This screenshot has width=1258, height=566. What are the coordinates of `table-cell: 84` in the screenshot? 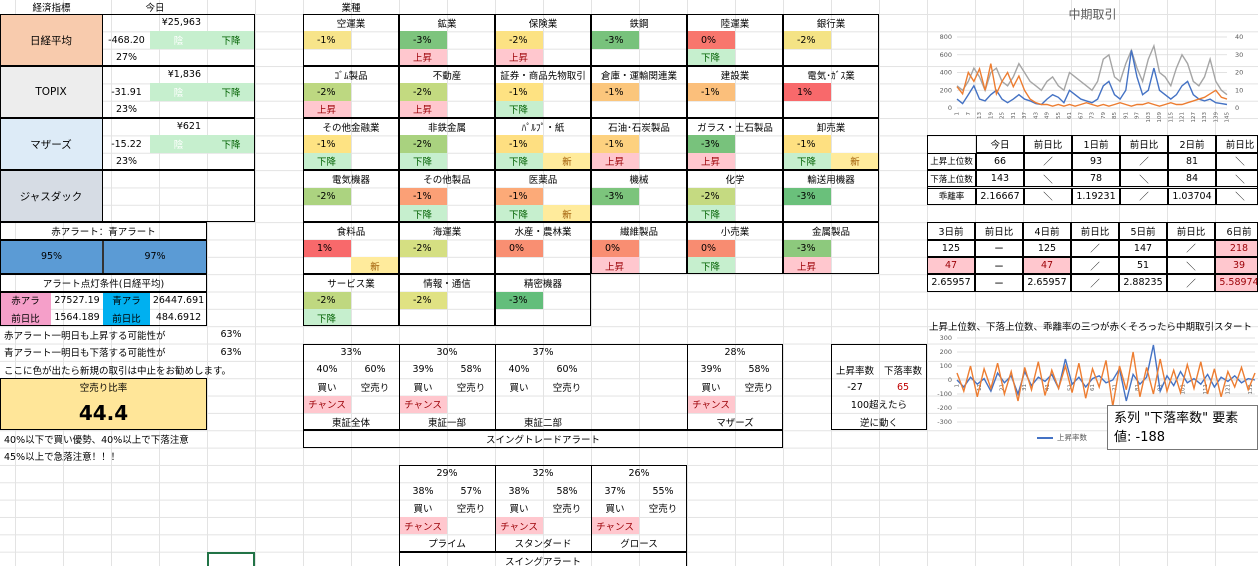 It's located at (1192, 179).